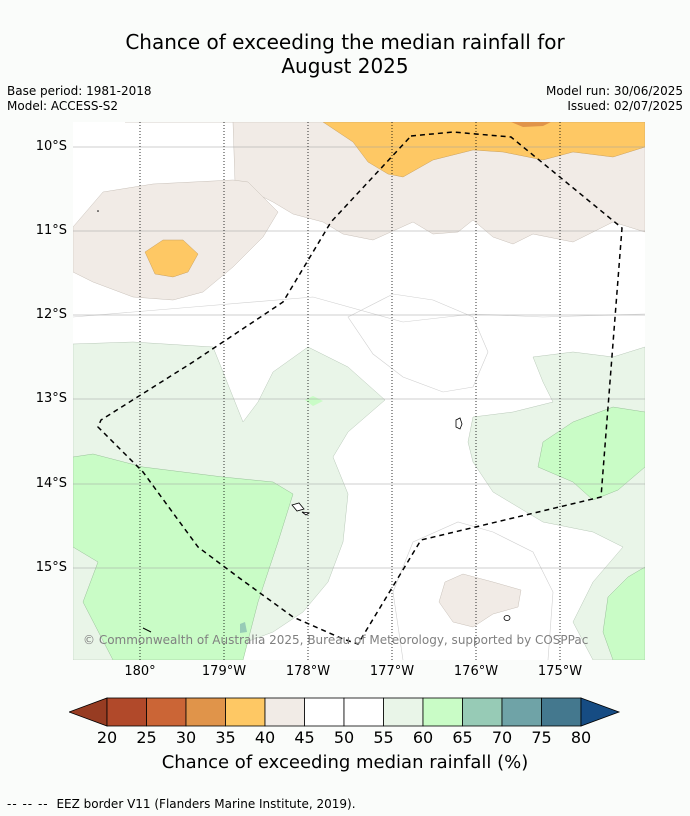  Describe the element at coordinates (265, 737) in the screenshot. I see `colorbar-tick-label: 40` at that location.